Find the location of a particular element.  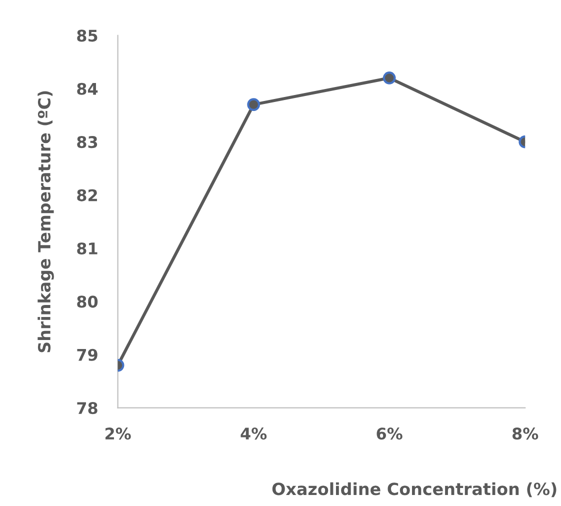

y-tick-label: 83 is located at coordinates (87, 142).